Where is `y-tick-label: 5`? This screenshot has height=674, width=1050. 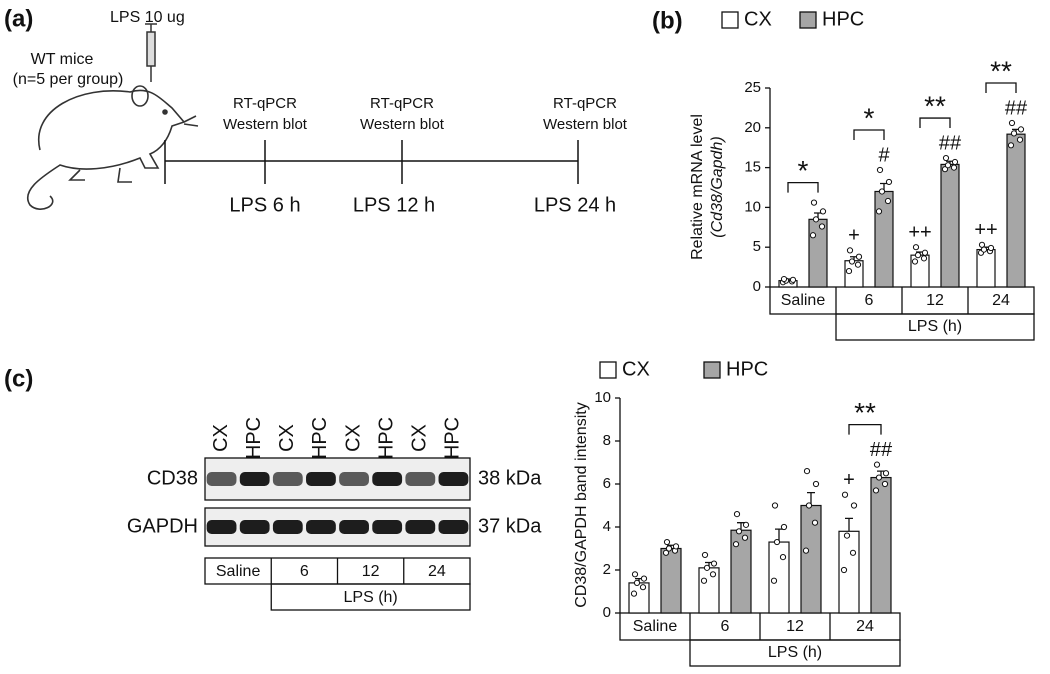
y-tick-label: 5 is located at coordinates (757, 246).